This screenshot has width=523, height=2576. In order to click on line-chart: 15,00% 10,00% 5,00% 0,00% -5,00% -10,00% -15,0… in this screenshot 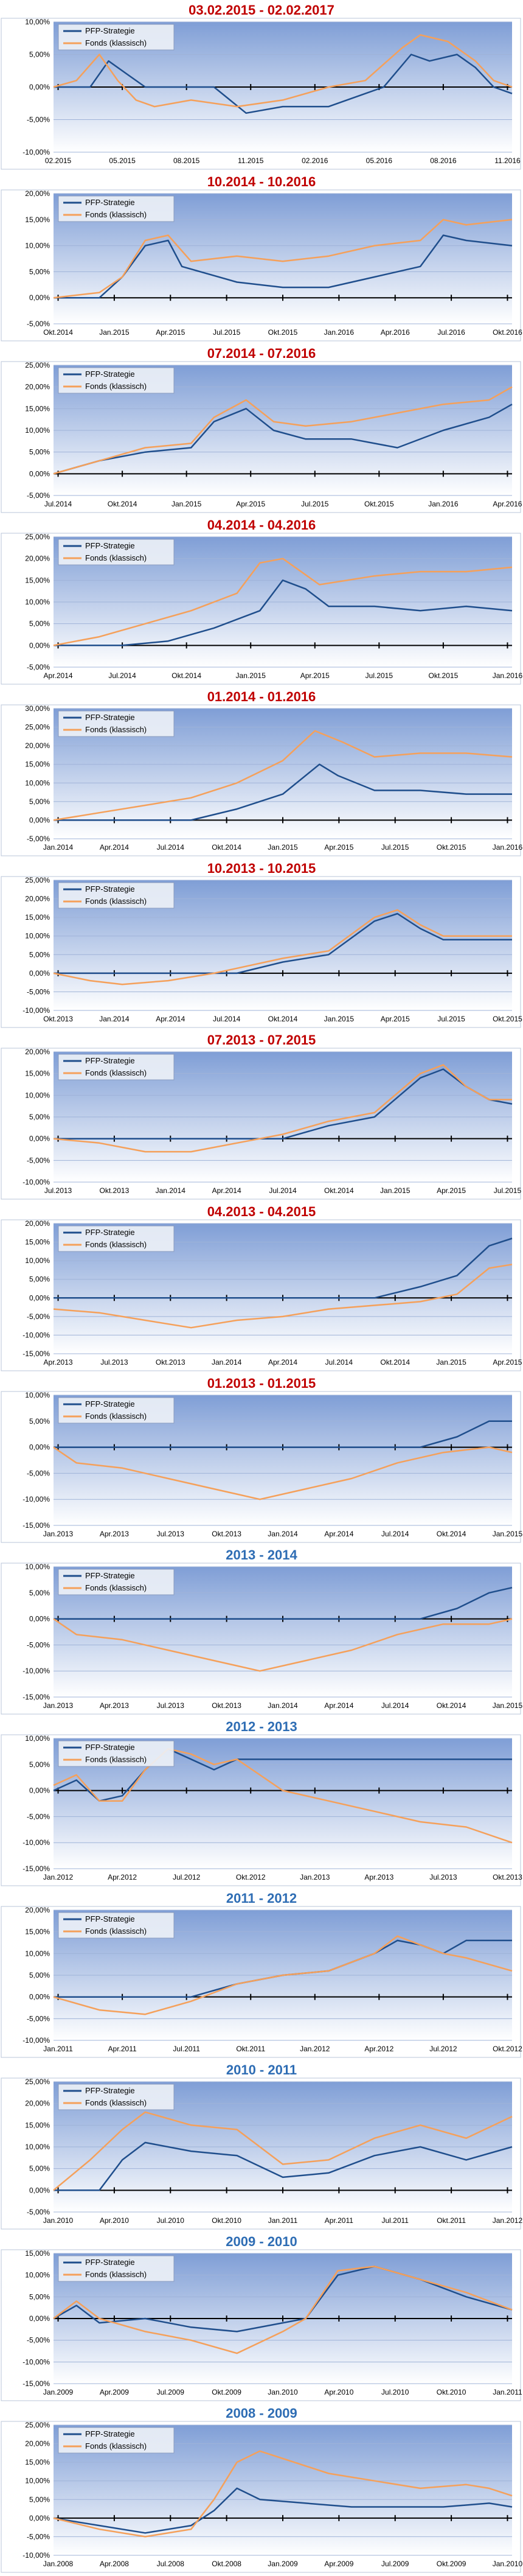, I will do `click(261, 2325)`.